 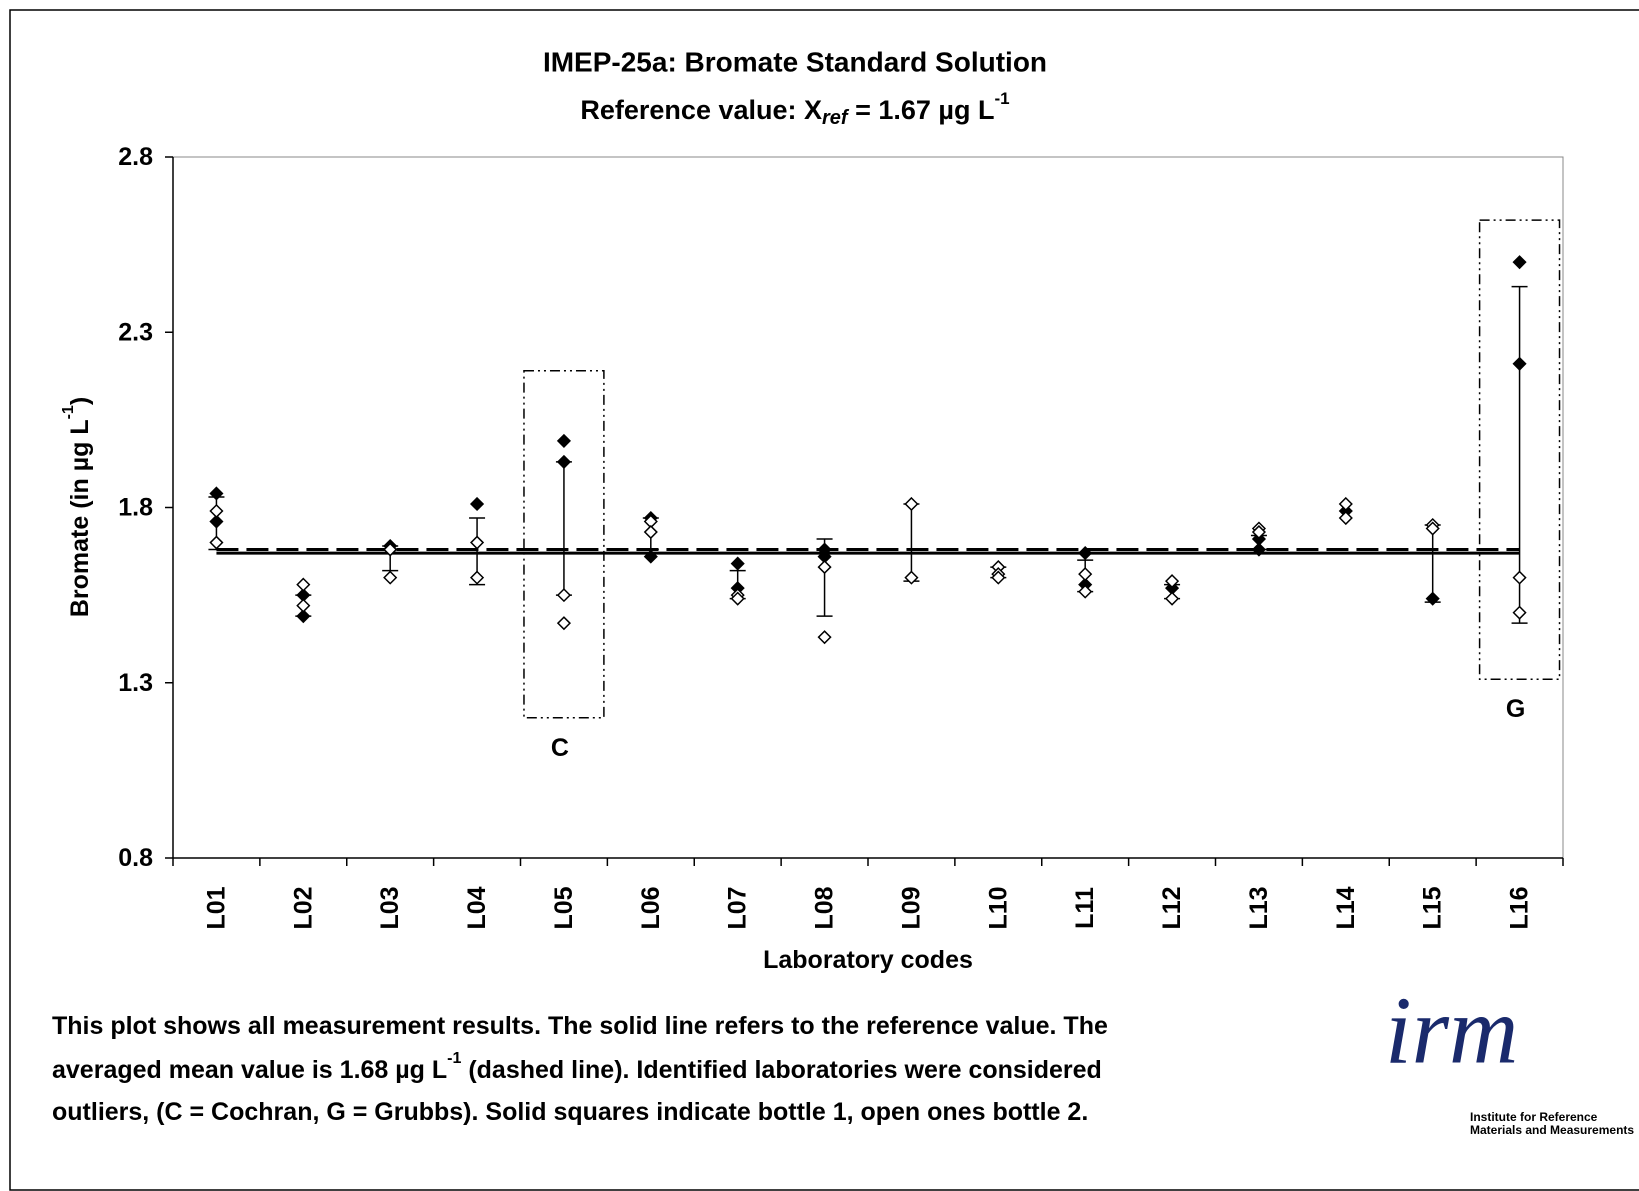 I want to click on y-tick-label: 0.8, so click(x=135, y=858).